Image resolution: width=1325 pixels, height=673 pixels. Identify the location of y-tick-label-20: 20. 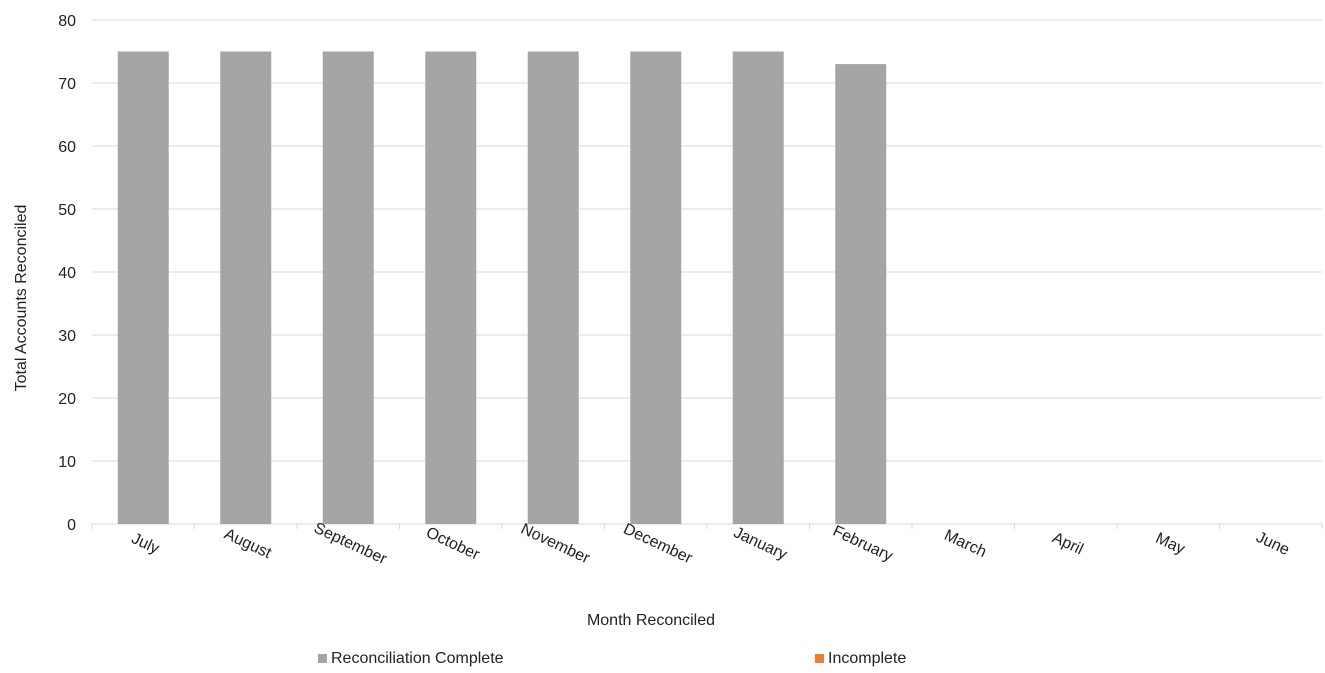
(67, 399).